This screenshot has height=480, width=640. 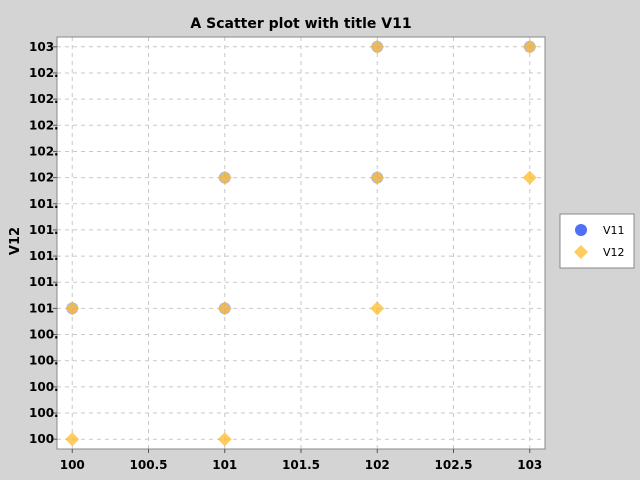 What do you see at coordinates (599, 252) in the screenshot?
I see `legend-item-v12: V12` at bounding box center [599, 252].